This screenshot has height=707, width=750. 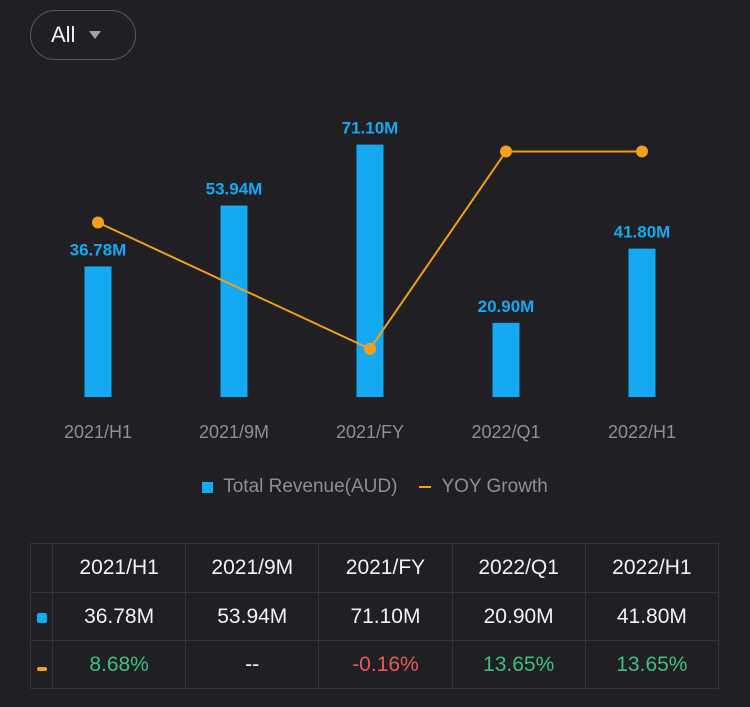 What do you see at coordinates (642, 151) in the screenshot?
I see `yoy-point-2022/H1` at bounding box center [642, 151].